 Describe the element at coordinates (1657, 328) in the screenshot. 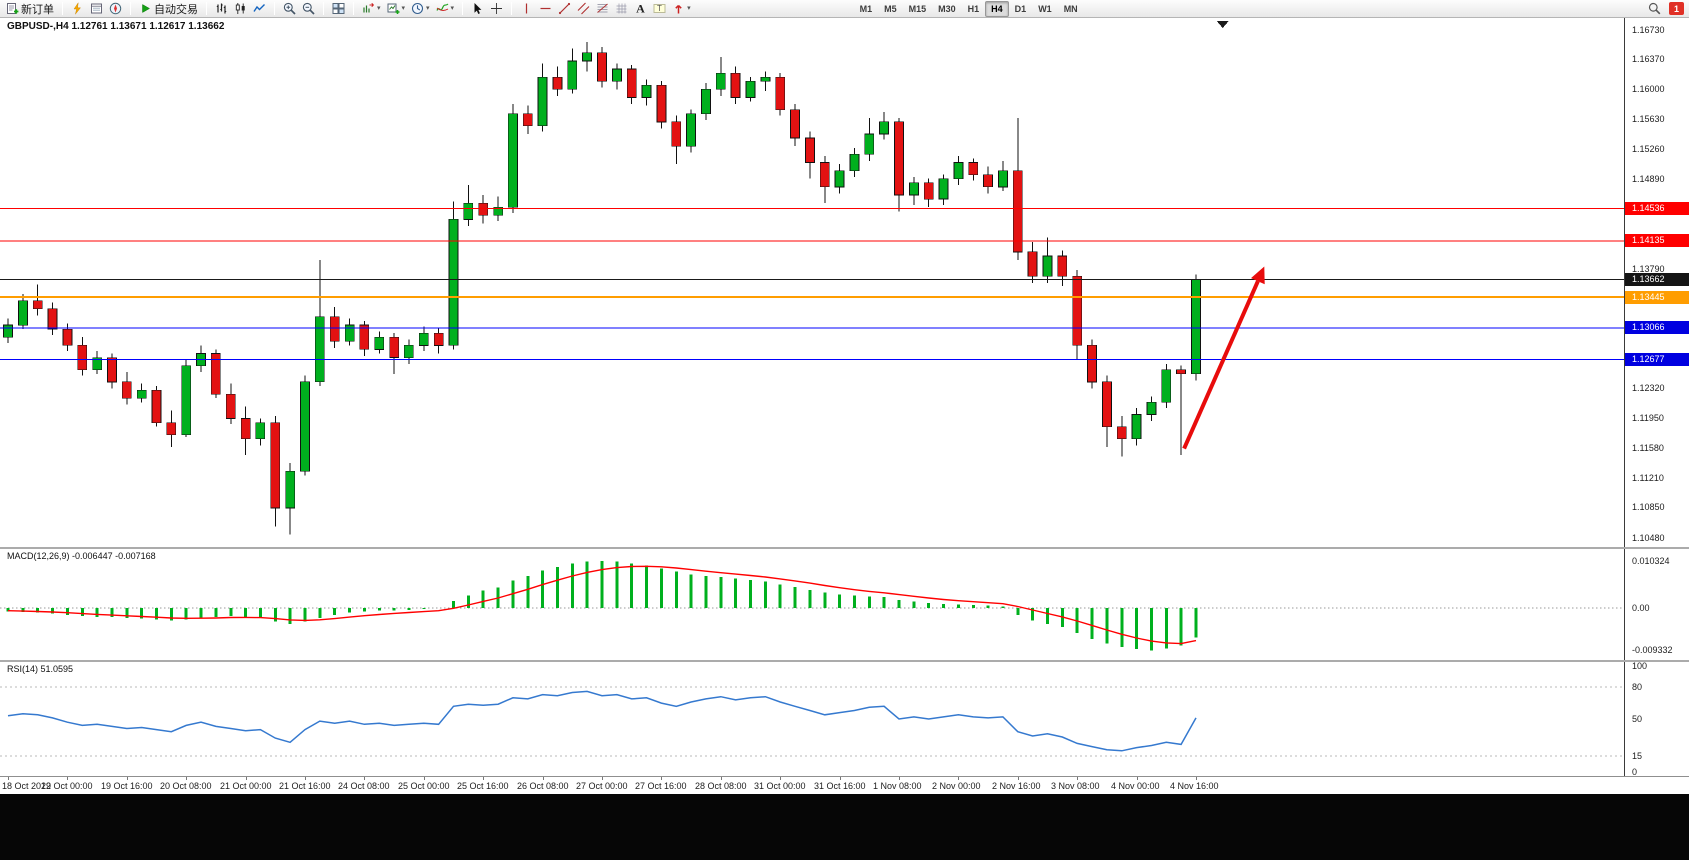

I see `price-tag: 1.13066` at that location.